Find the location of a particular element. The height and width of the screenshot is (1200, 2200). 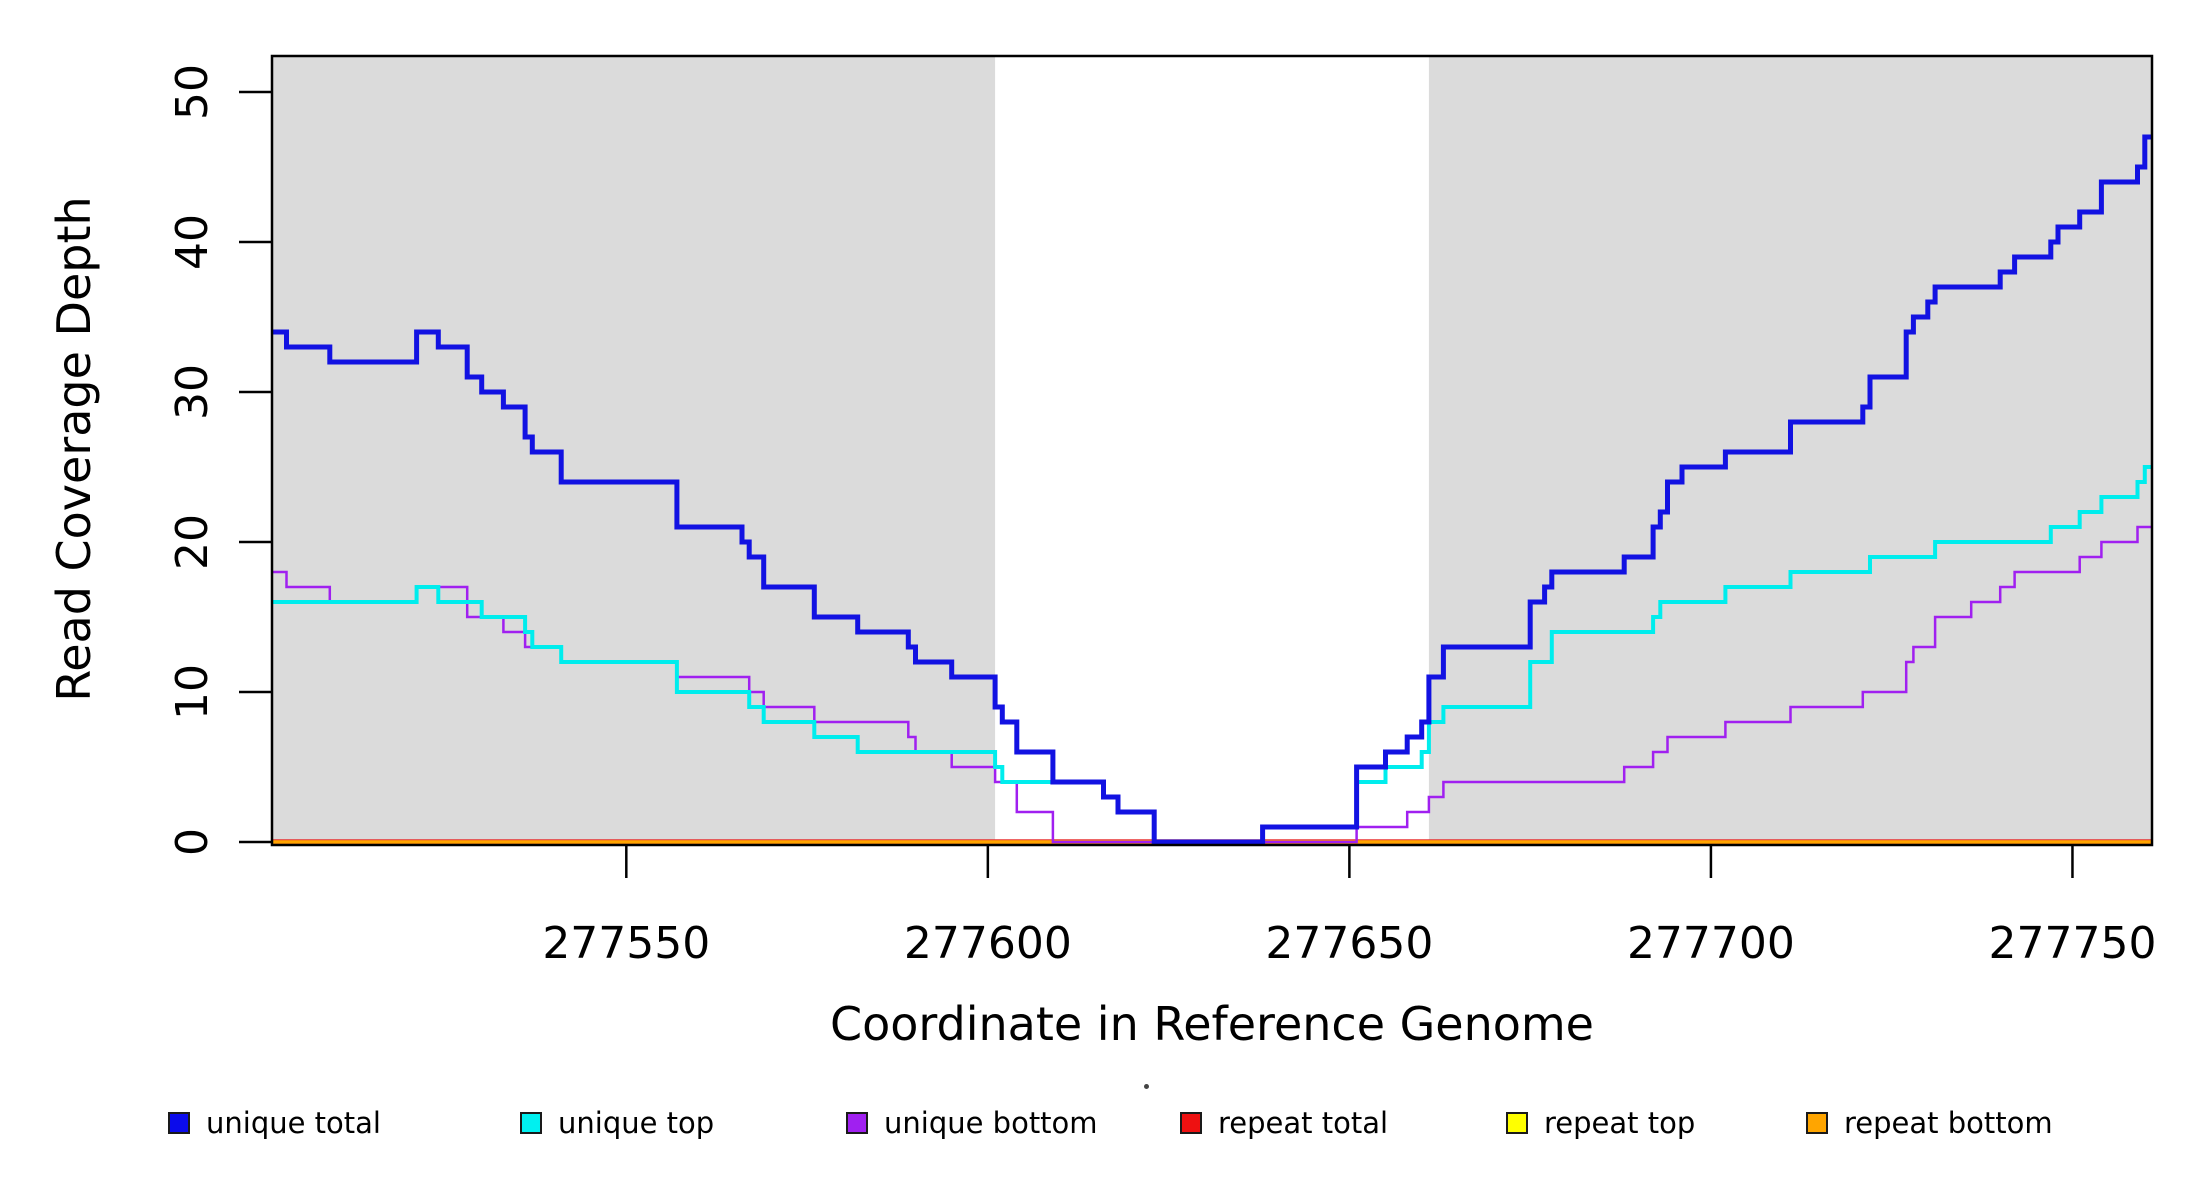

legend-item-unique-top: unique top is located at coordinates (617, 1123).